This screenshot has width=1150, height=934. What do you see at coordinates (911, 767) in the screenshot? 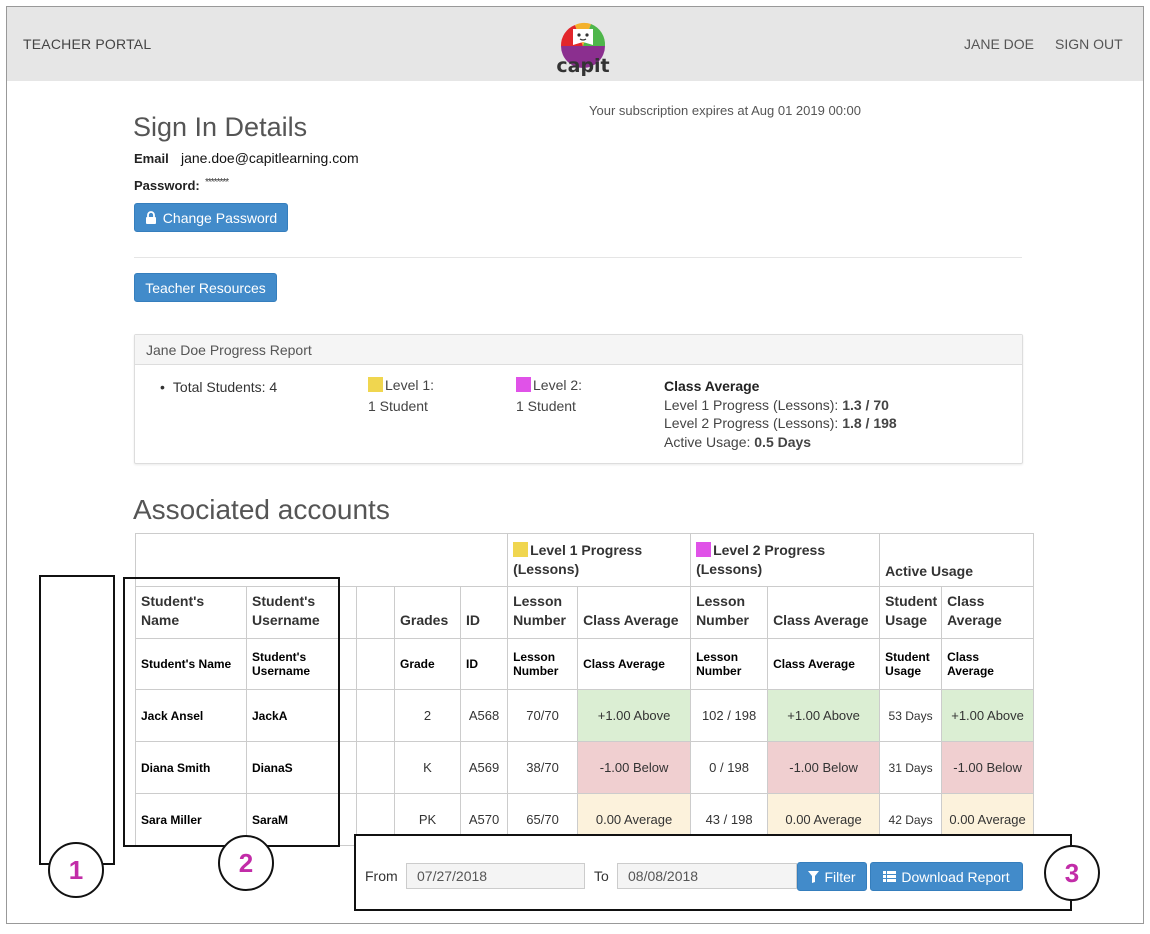
I see `usage-cell: 31 Days` at bounding box center [911, 767].